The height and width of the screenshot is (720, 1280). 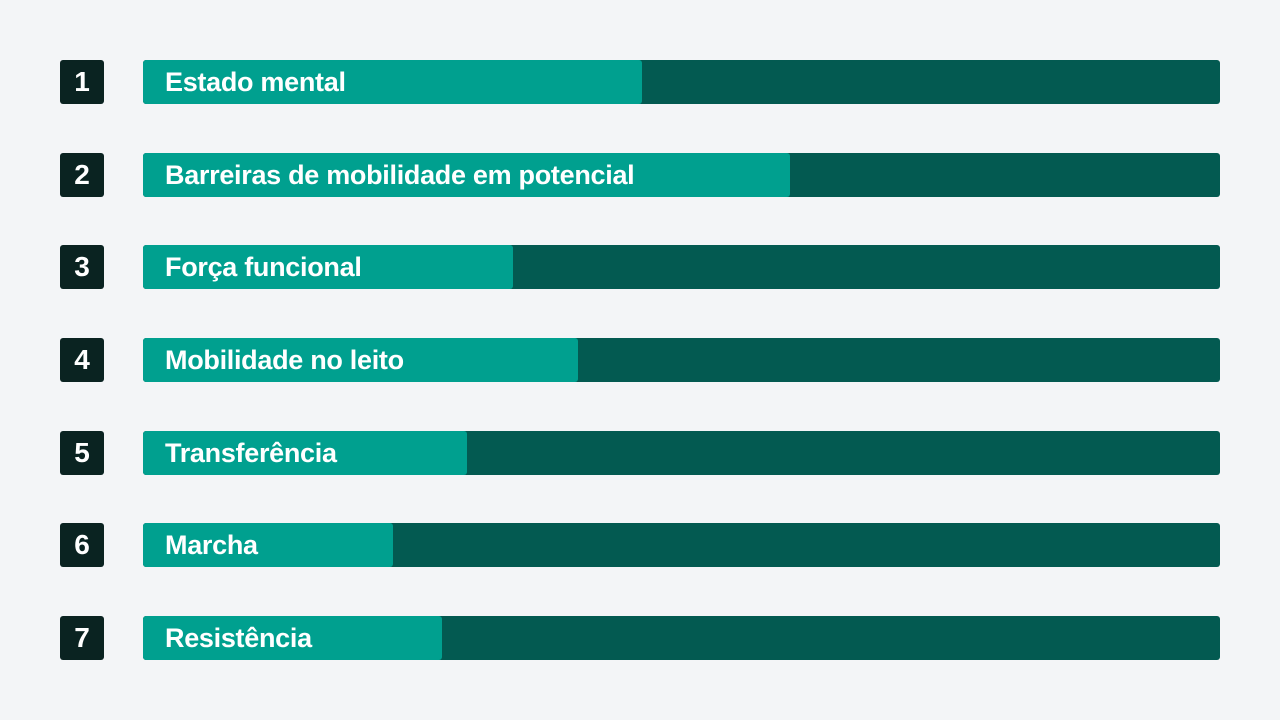 What do you see at coordinates (251, 453) in the screenshot?
I see `item-label: Transferência` at bounding box center [251, 453].